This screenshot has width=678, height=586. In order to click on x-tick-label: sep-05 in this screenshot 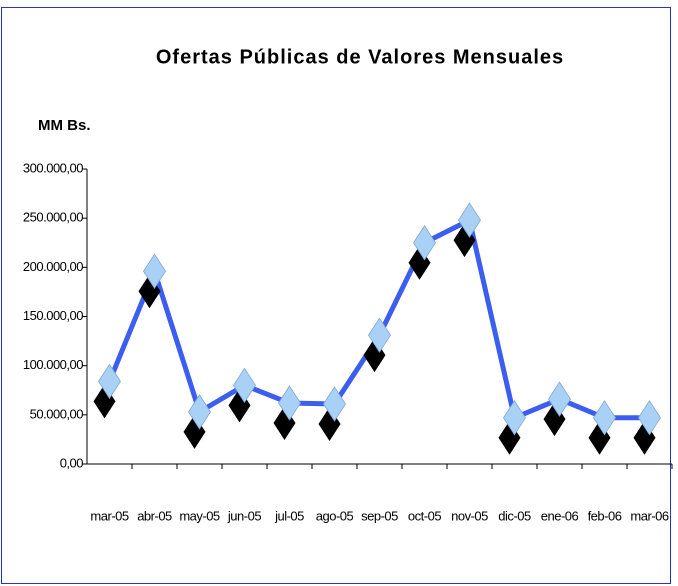, I will do `click(379, 515)`.